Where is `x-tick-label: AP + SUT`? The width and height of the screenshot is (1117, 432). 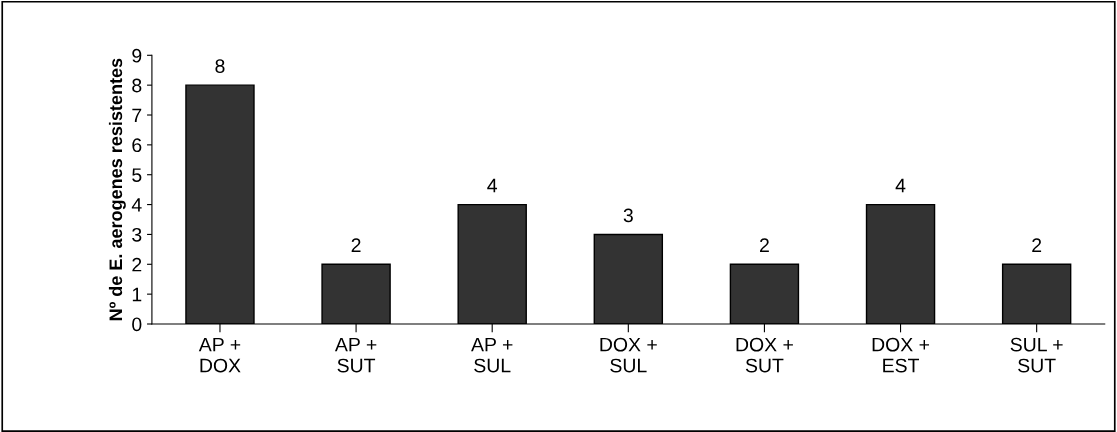 x-tick-label: AP + SUT is located at coordinates (355, 355).